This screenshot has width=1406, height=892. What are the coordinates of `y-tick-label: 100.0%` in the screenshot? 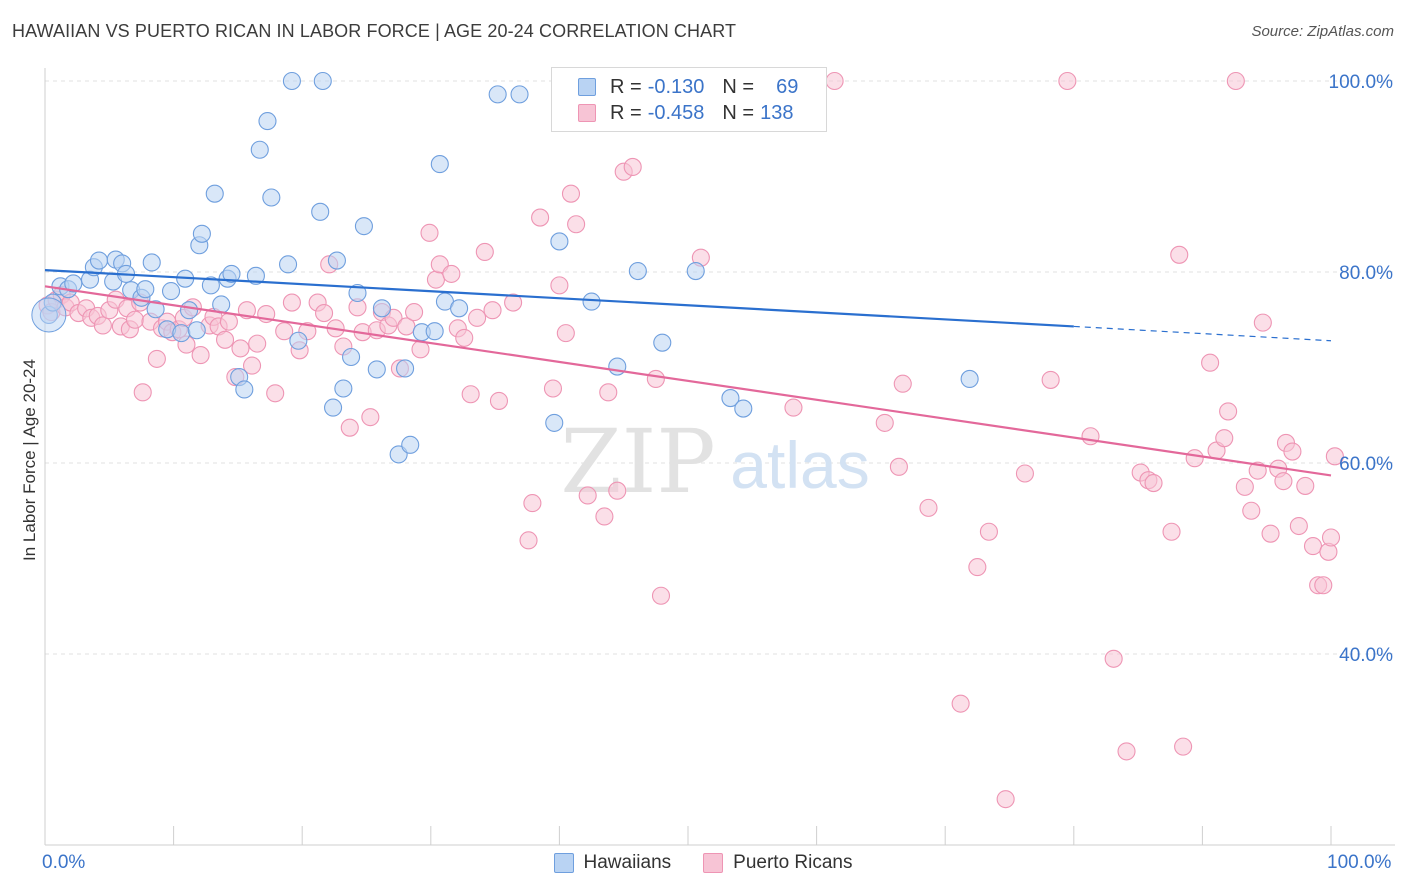 It's located at (1361, 82).